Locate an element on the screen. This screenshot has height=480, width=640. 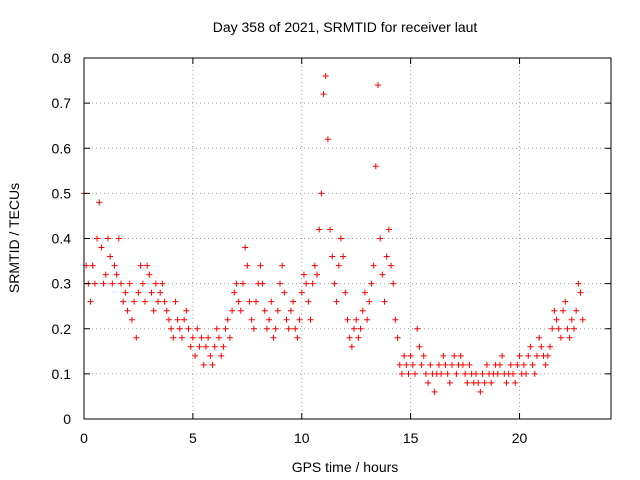
y-axis-label: SRMTID / TECUs is located at coordinates (14, 238).